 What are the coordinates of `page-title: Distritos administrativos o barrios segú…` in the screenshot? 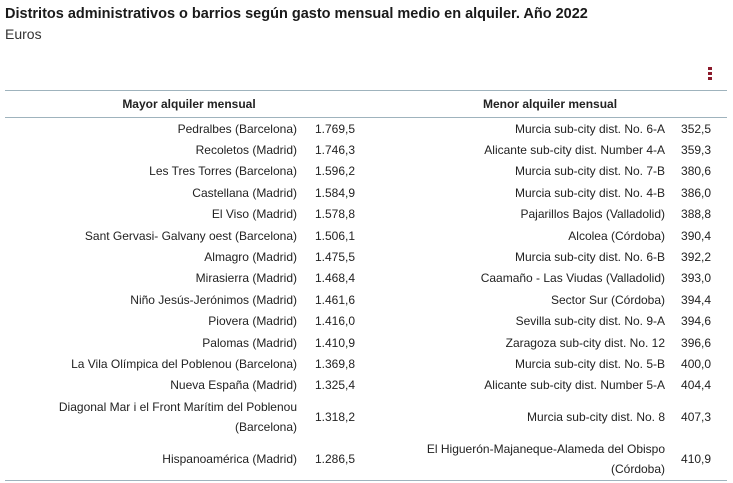 It's located at (296, 14).